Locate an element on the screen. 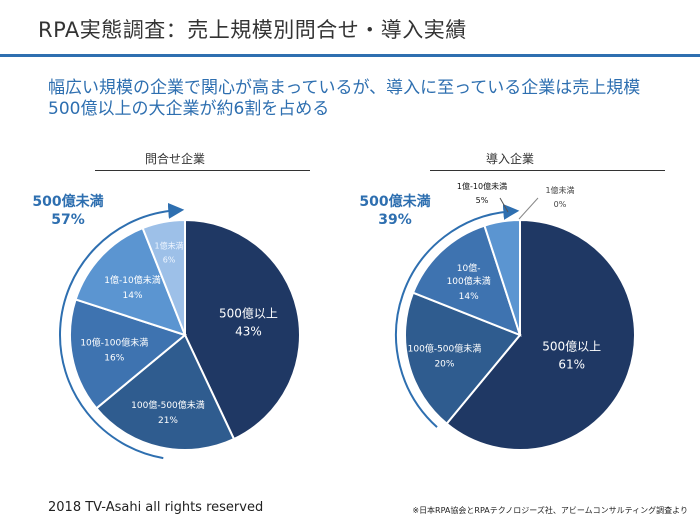 Image resolution: width=700 pixels, height=525 pixels. pie-left-arrow is located at coordinates (122, 331).